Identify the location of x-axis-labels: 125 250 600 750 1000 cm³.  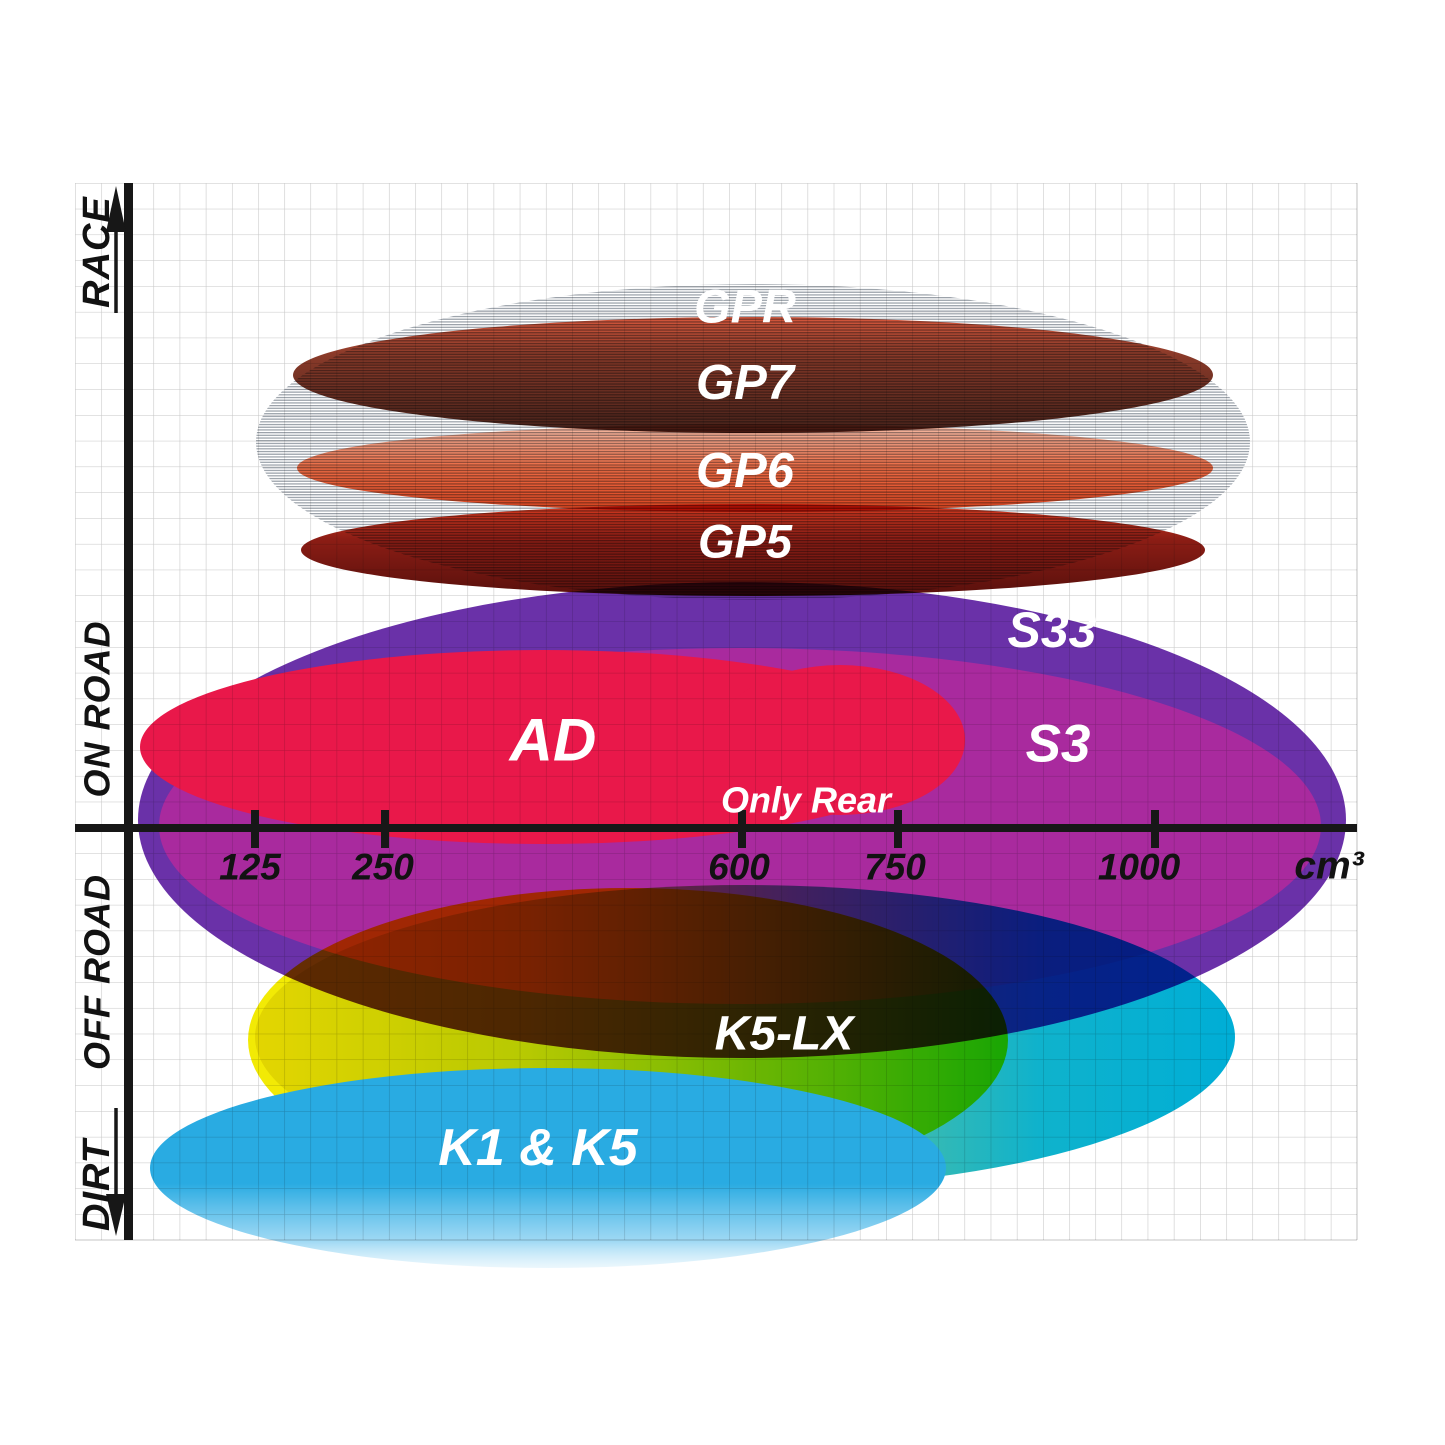
(792, 866).